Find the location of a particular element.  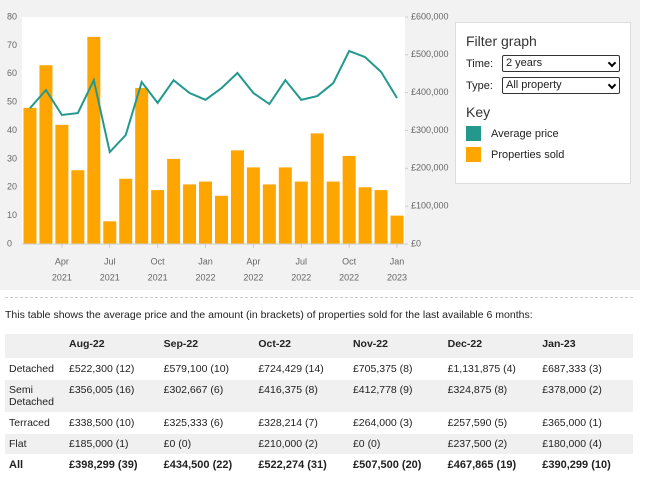

price-line is located at coordinates (213, 102).